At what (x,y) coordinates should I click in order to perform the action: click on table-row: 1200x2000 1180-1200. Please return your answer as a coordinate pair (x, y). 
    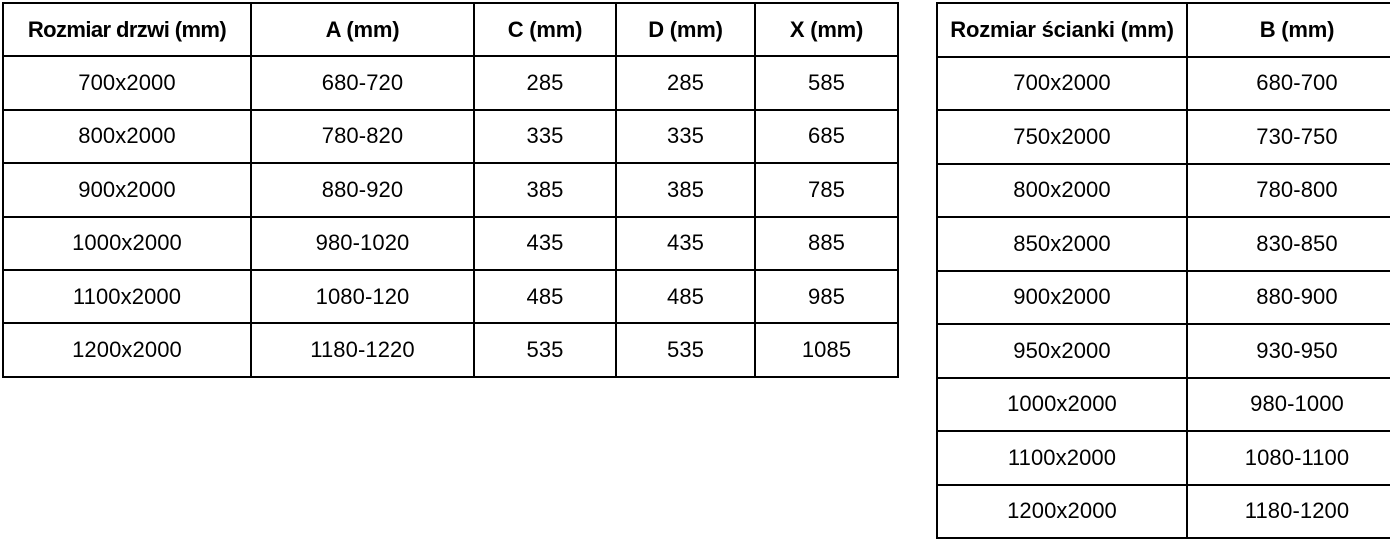
    Looking at the image, I should click on (1163, 511).